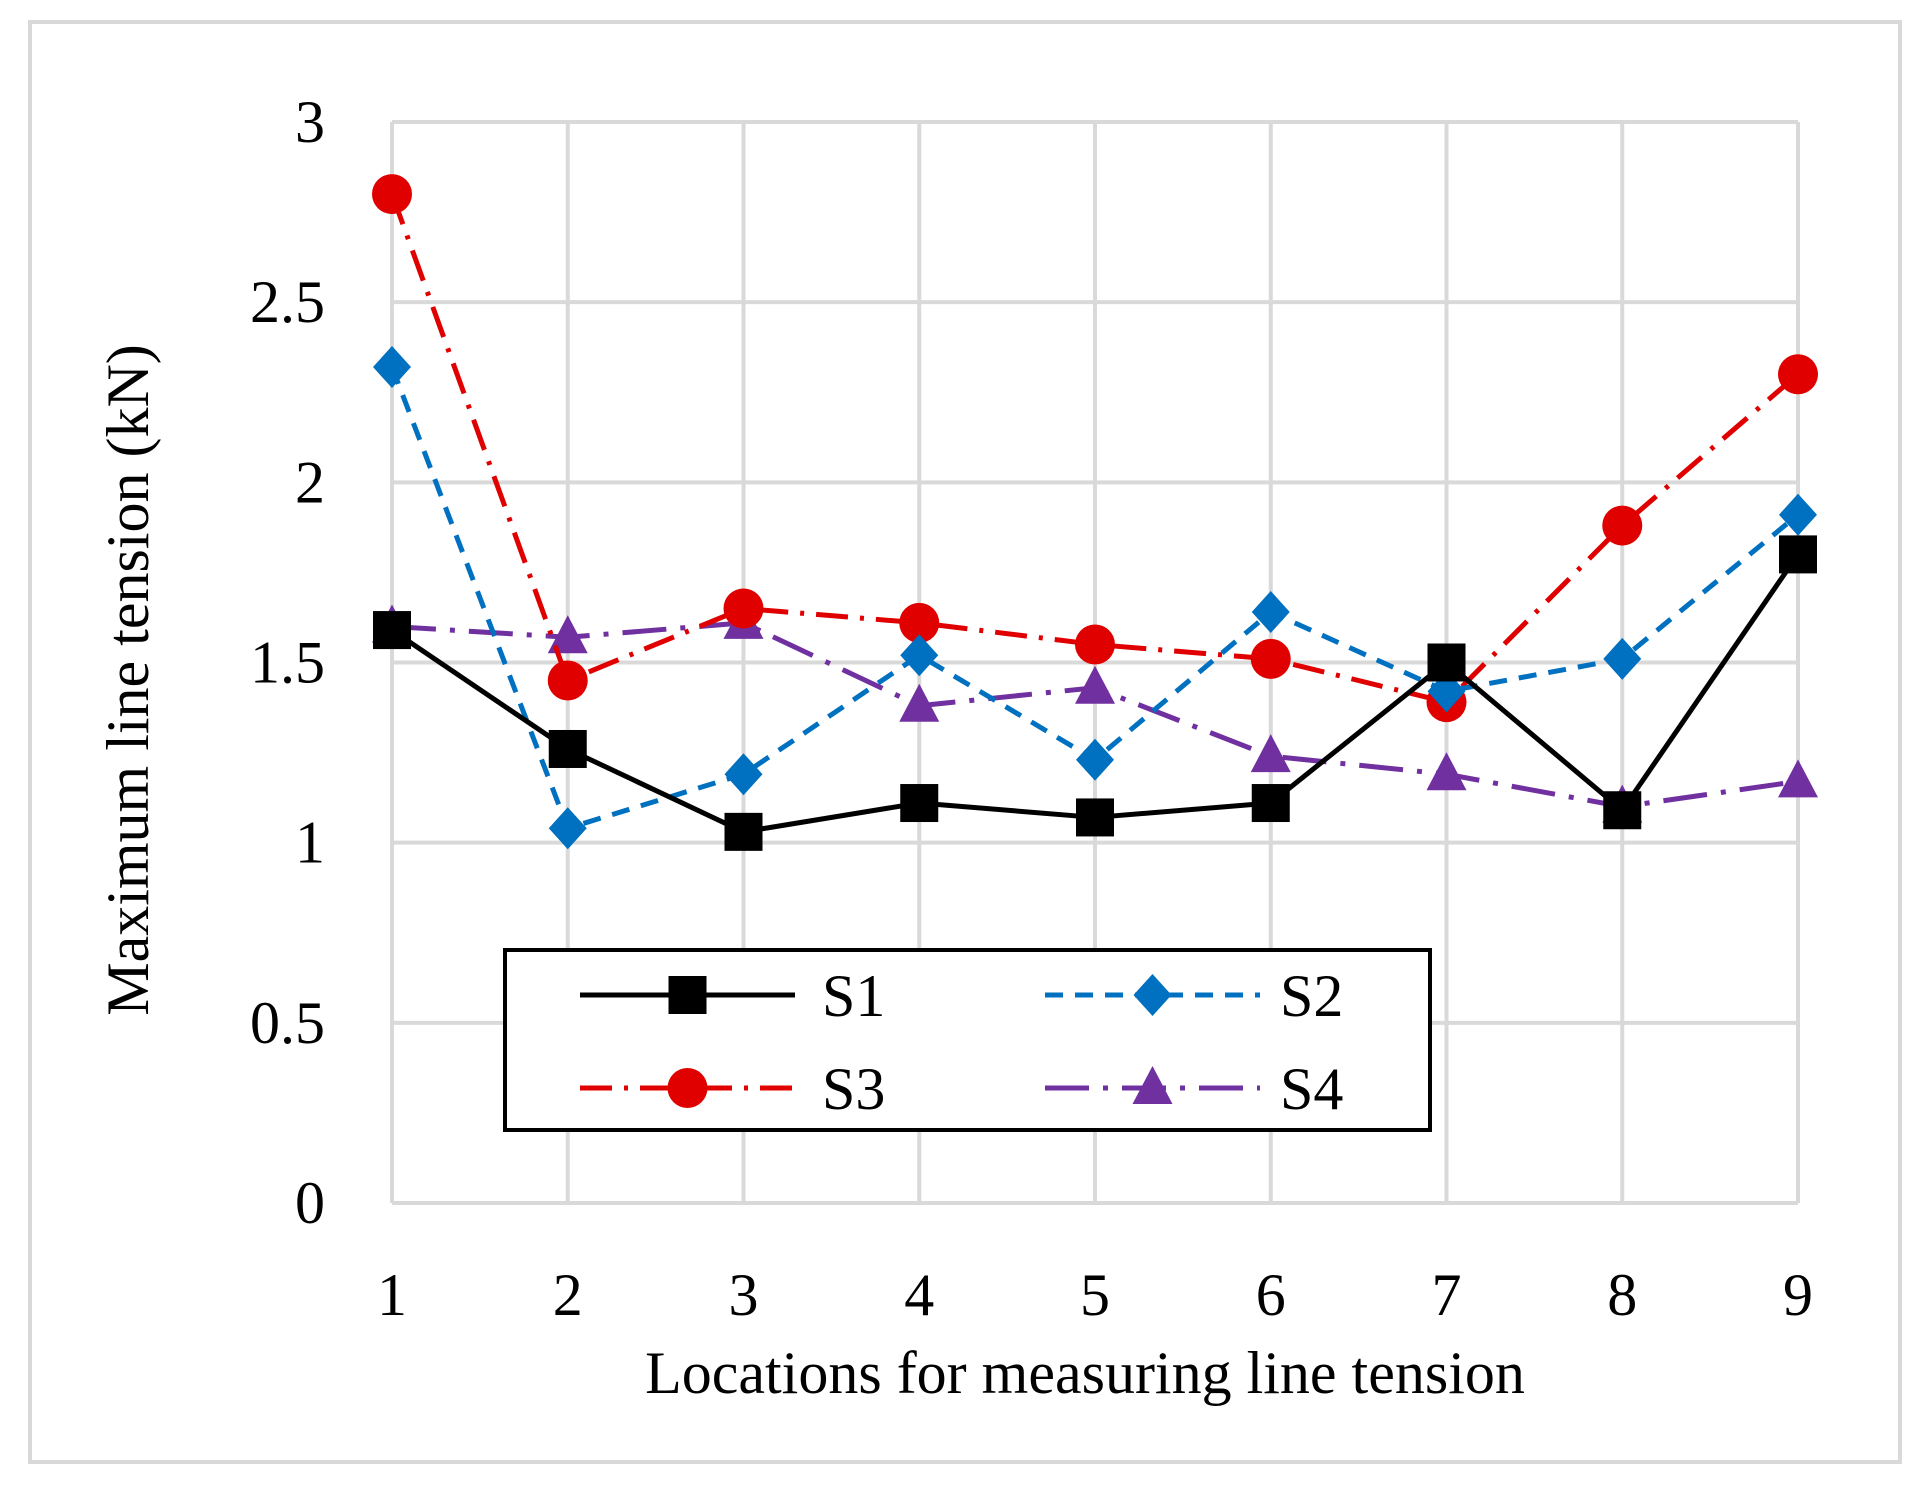  I want to click on y-axis-title: Maximum line tension (kN), so click(128, 680).